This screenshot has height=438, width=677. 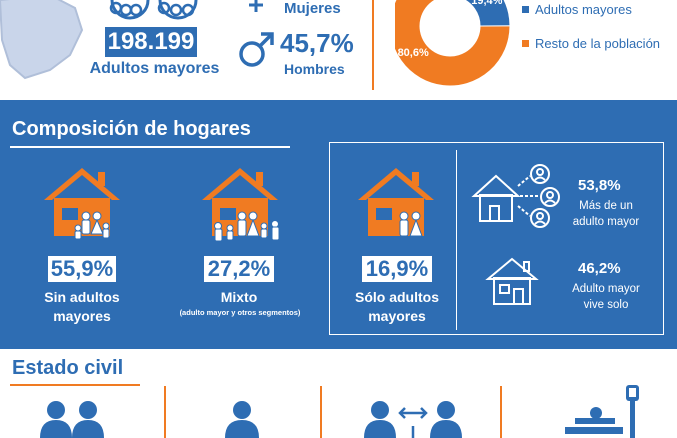 I want to click on separated-couple-icon, so click(x=413, y=419).